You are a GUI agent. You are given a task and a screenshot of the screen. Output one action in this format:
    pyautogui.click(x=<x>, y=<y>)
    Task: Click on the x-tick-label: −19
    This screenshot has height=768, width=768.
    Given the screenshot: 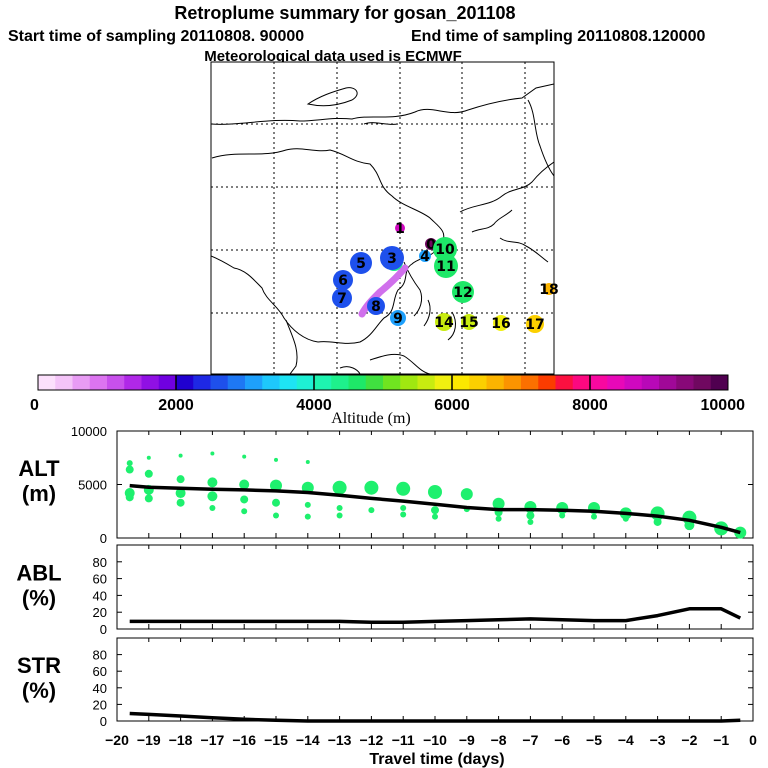 What is the action you would take?
    pyautogui.click(x=149, y=740)
    